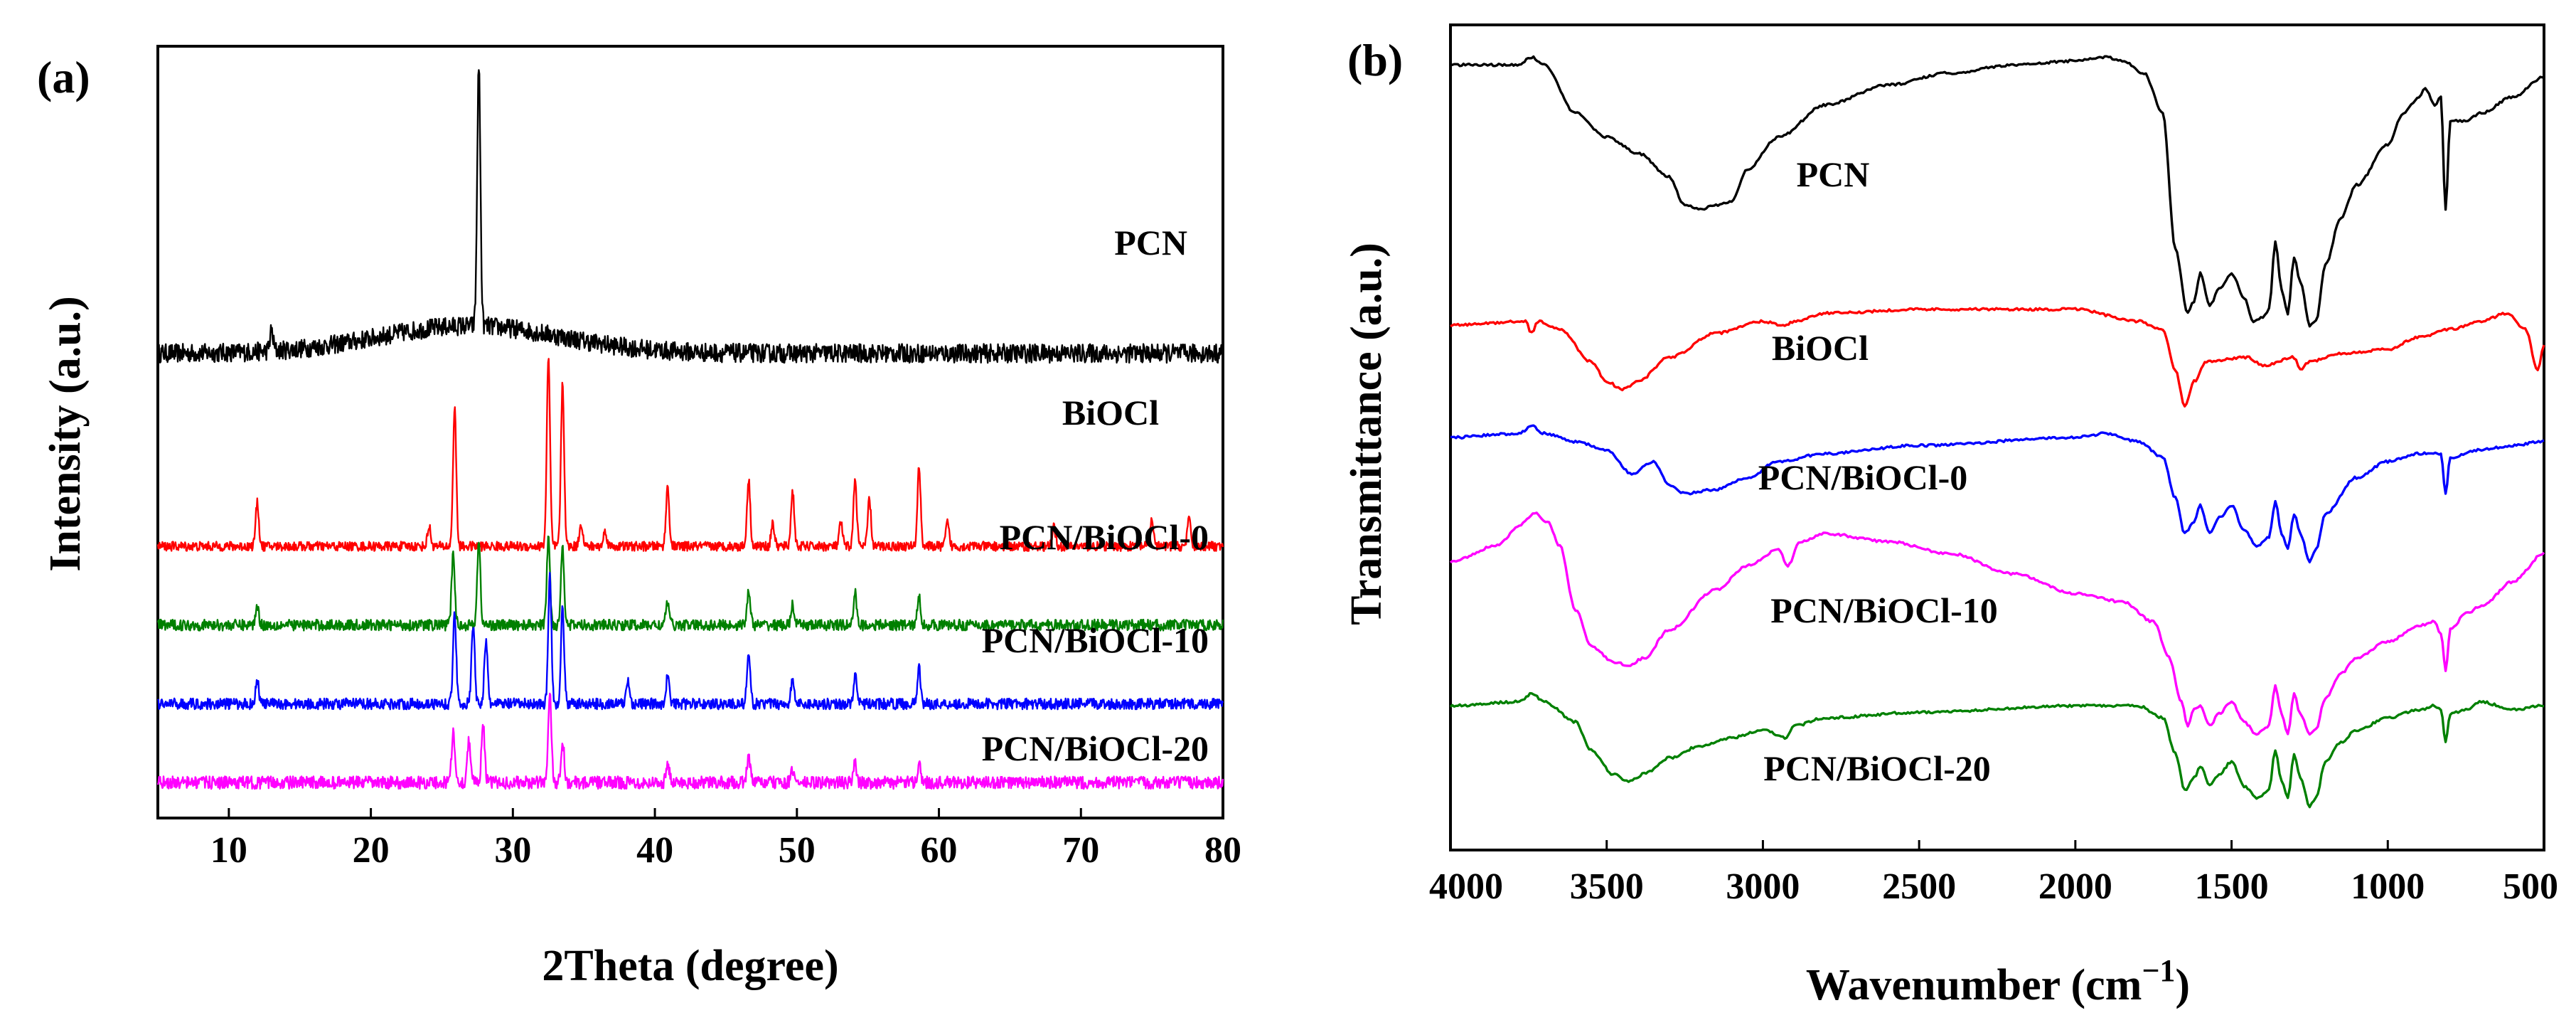  Describe the element at coordinates (512, 850) in the screenshot. I see `x-tick-label-a: 30` at that location.